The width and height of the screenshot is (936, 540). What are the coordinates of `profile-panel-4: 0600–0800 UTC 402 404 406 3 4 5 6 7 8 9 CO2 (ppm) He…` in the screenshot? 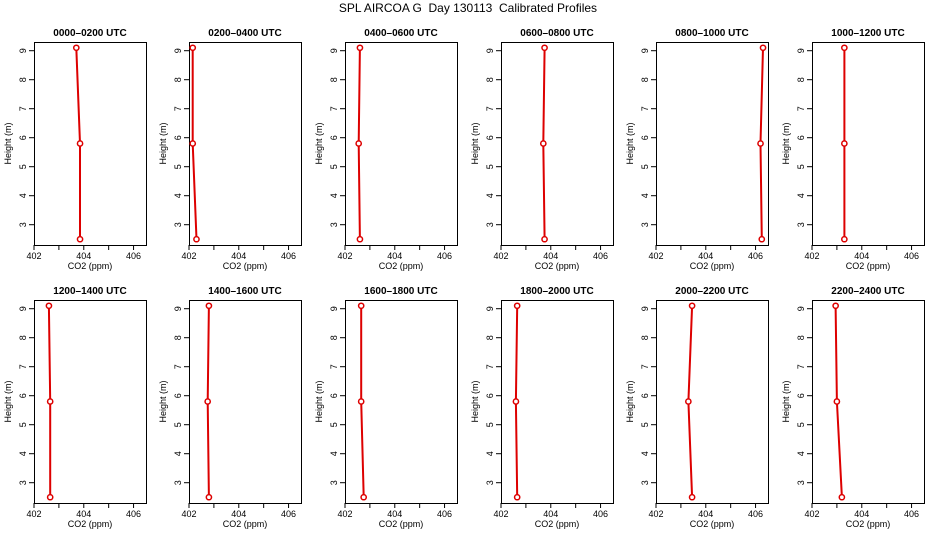 It's located at (542, 149).